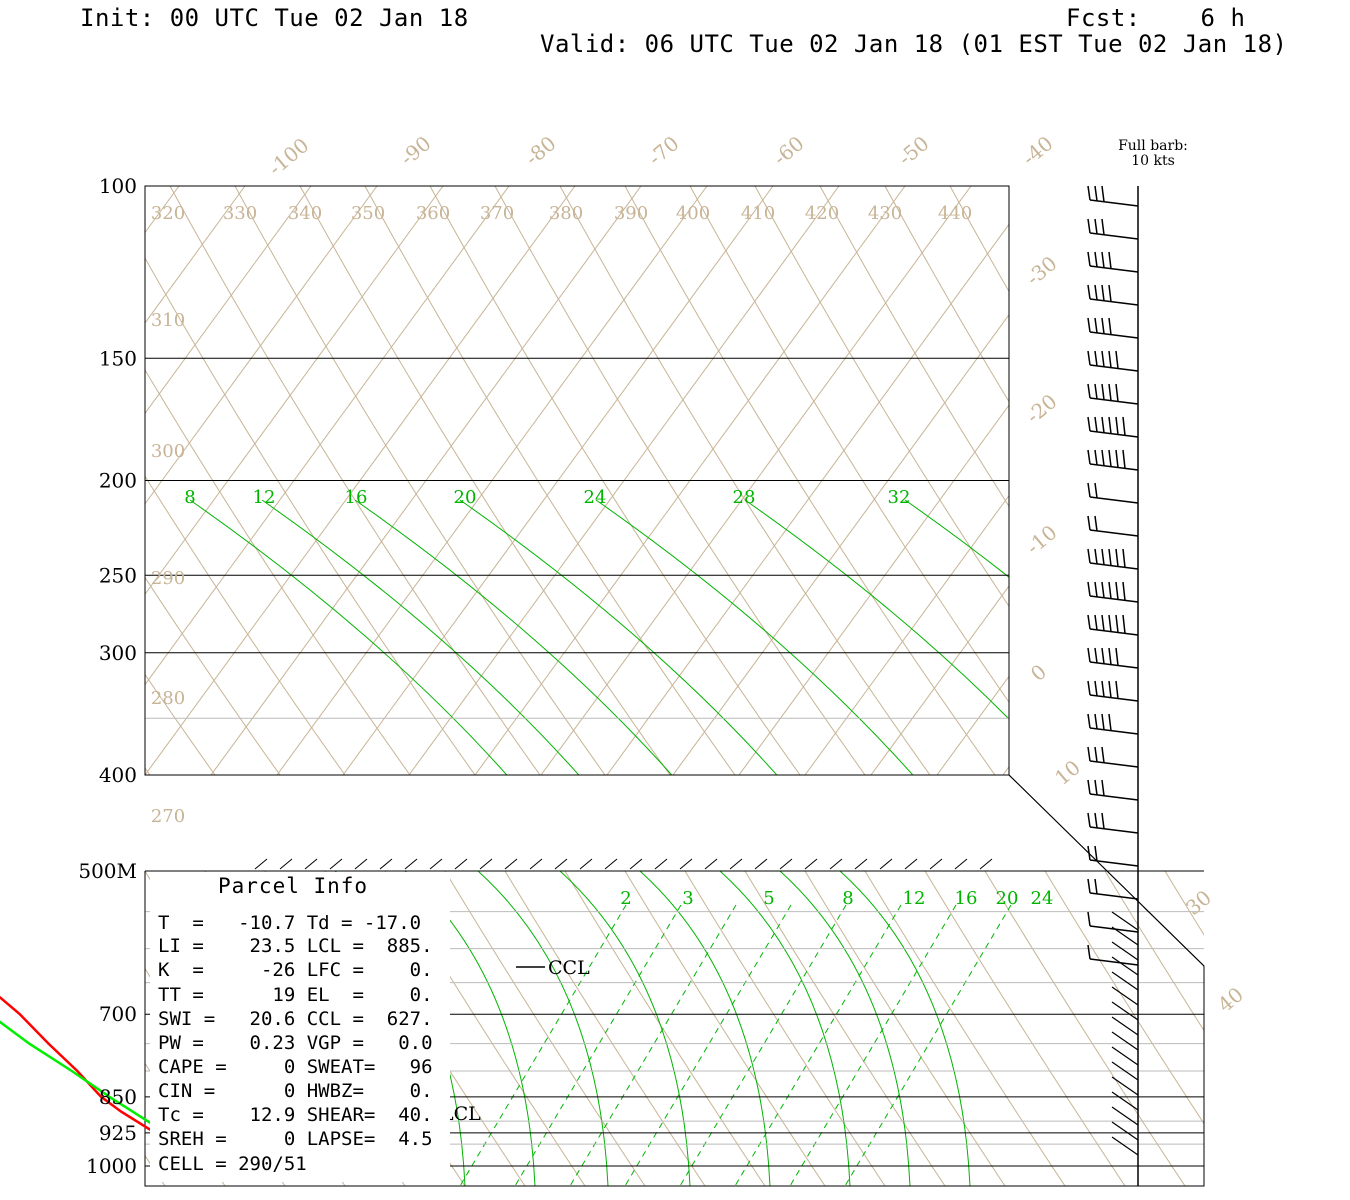 This screenshot has height=1200, width=1350. Describe the element at coordinates (300, 1027) in the screenshot. I see `parcel-info-panel` at that location.